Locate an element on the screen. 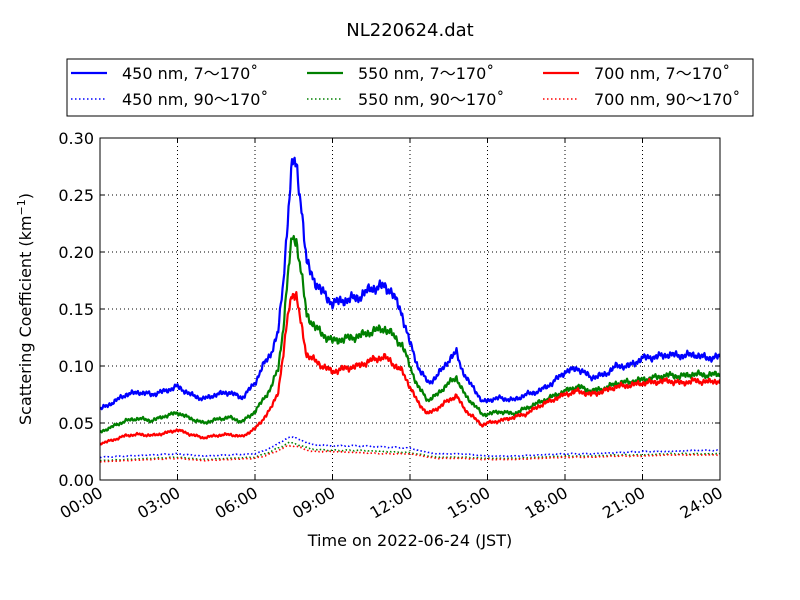 This screenshot has height=600, width=800. y-tick-label: 0.10 is located at coordinates (76, 366).